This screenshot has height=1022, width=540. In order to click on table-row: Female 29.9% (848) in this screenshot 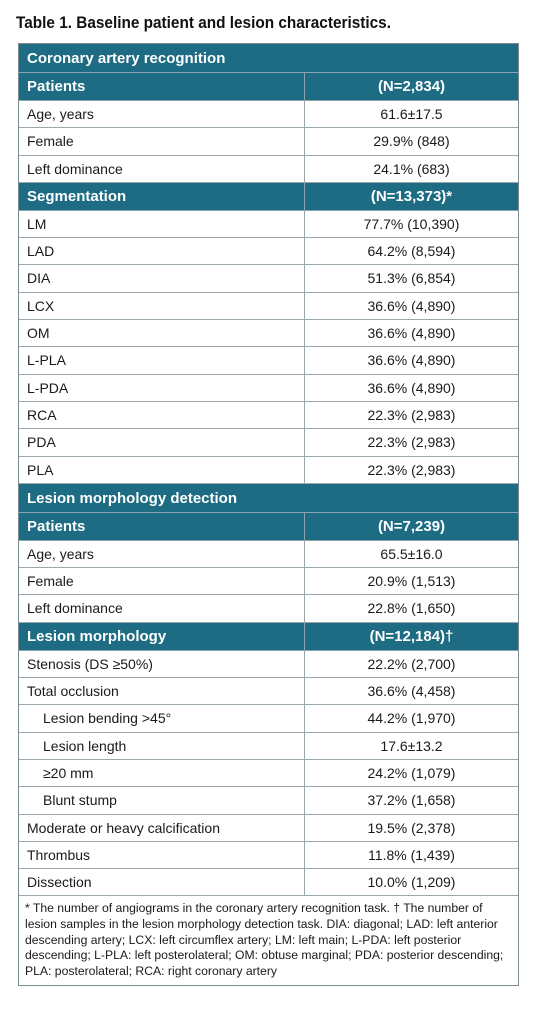, I will do `click(268, 142)`.